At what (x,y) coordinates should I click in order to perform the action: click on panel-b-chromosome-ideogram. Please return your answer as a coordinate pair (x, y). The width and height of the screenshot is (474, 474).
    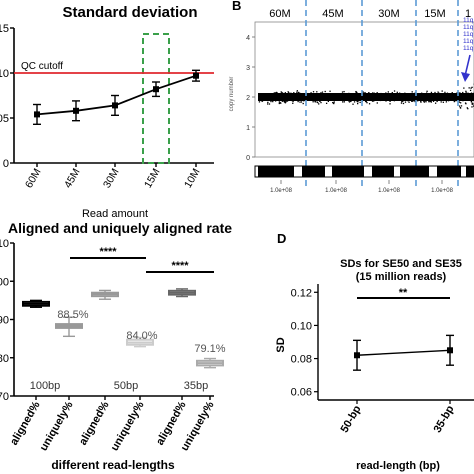
    Looking at the image, I should click on (364, 171).